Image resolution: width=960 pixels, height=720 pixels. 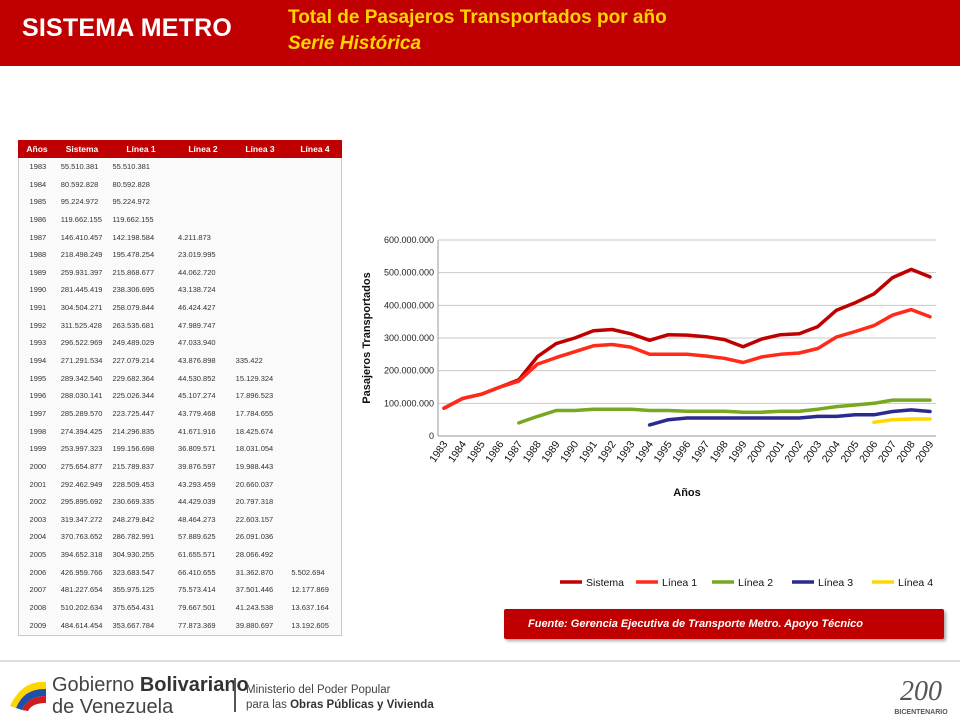 I want to click on table-cell: 2008, so click(x=38, y=608).